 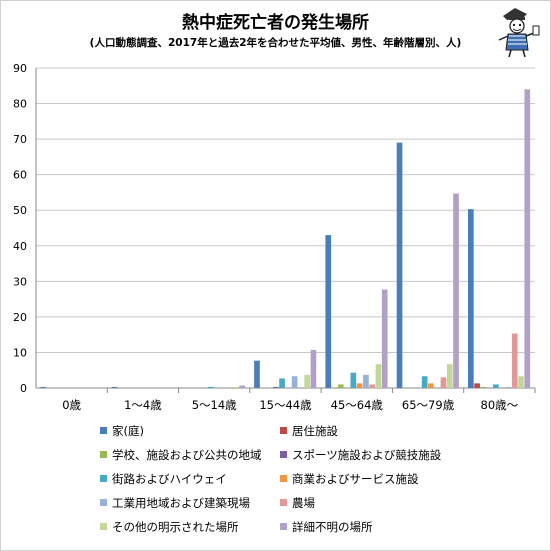 I want to click on legend-label: 家(庭), so click(x=128, y=431).